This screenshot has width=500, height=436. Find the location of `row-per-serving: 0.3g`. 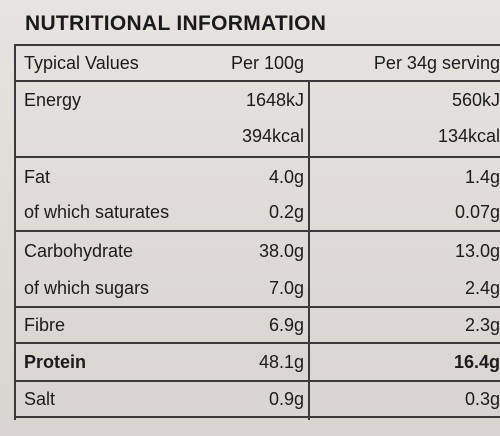

row-per-serving: 0.3g is located at coordinates (482, 399).